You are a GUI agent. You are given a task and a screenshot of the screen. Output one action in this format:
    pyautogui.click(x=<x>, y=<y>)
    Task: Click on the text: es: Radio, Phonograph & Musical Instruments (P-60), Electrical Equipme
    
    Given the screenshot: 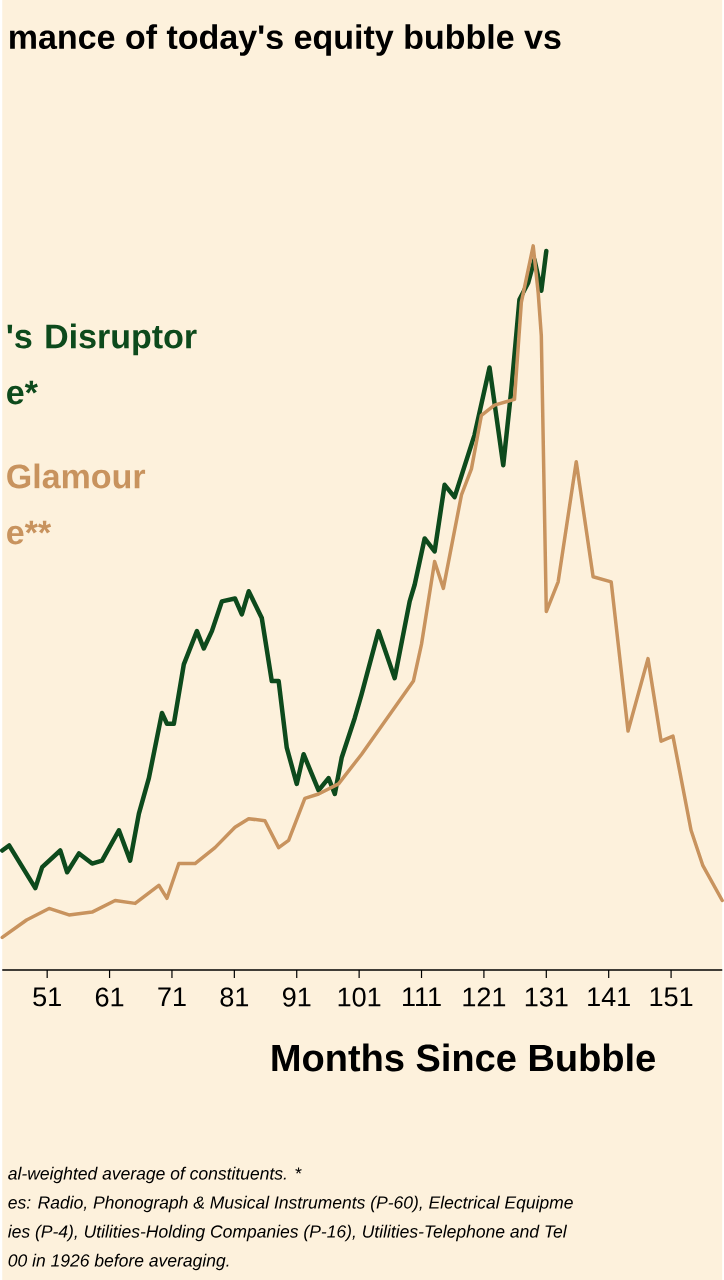 What is the action you would take?
    pyautogui.click(x=290, y=1204)
    